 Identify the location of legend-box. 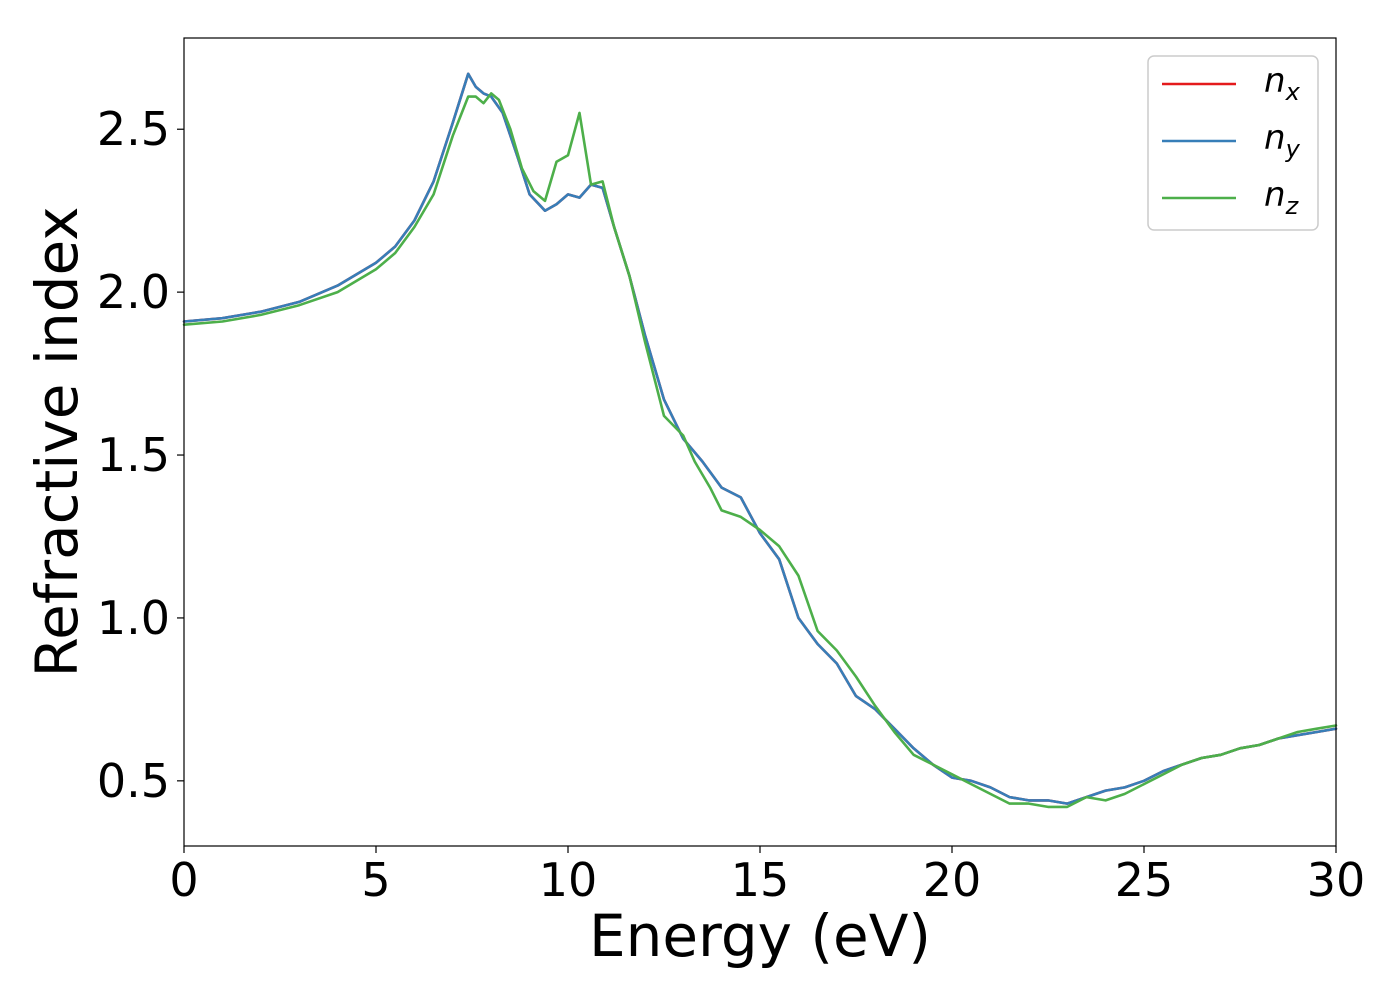
(1233, 143).